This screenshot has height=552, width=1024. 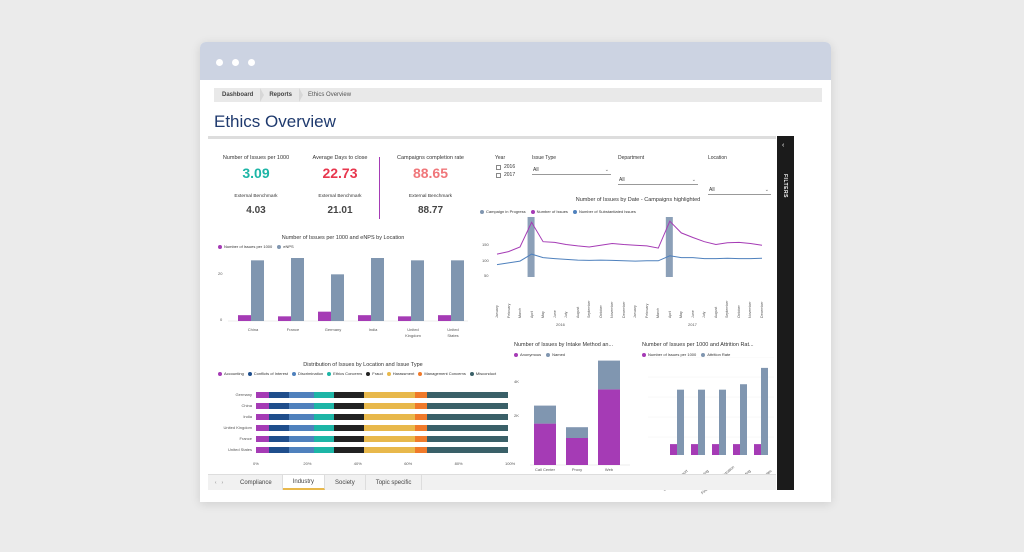 I want to click on breadcrumb-dashboard: Dashboard, so click(x=239, y=95).